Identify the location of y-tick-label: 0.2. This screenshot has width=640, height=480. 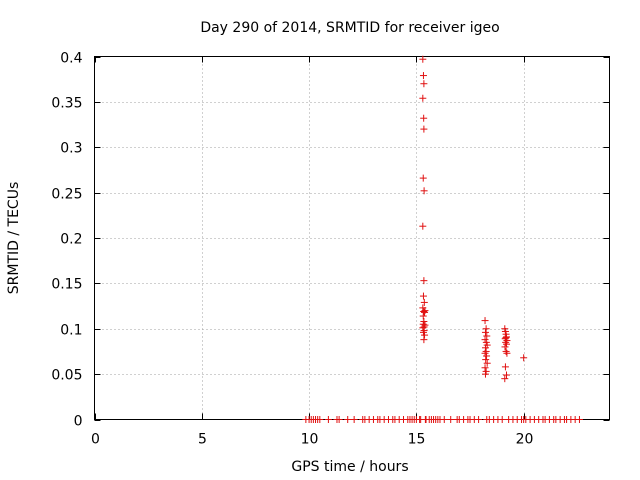
(71, 240).